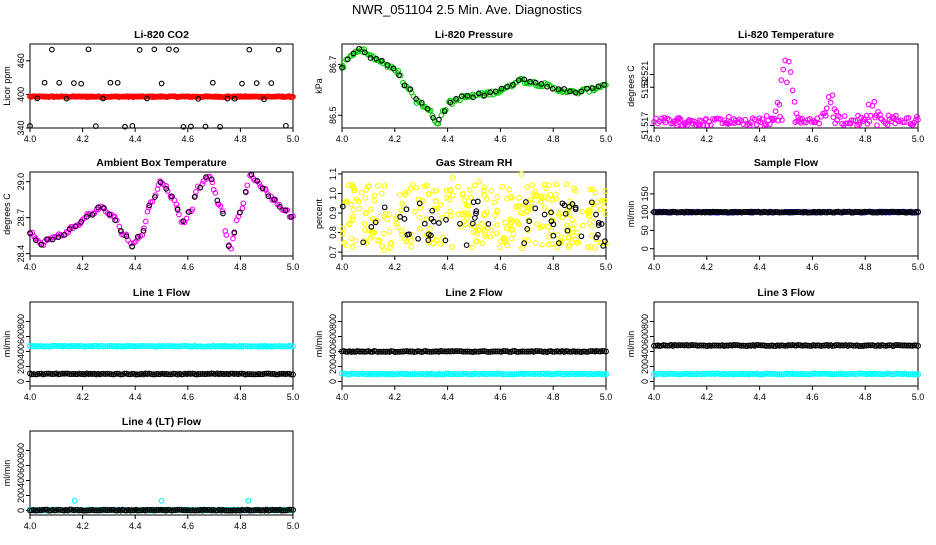 The image size is (936, 545). What do you see at coordinates (333, 381) in the screenshot?
I see `y-tick-label: 0` at bounding box center [333, 381].